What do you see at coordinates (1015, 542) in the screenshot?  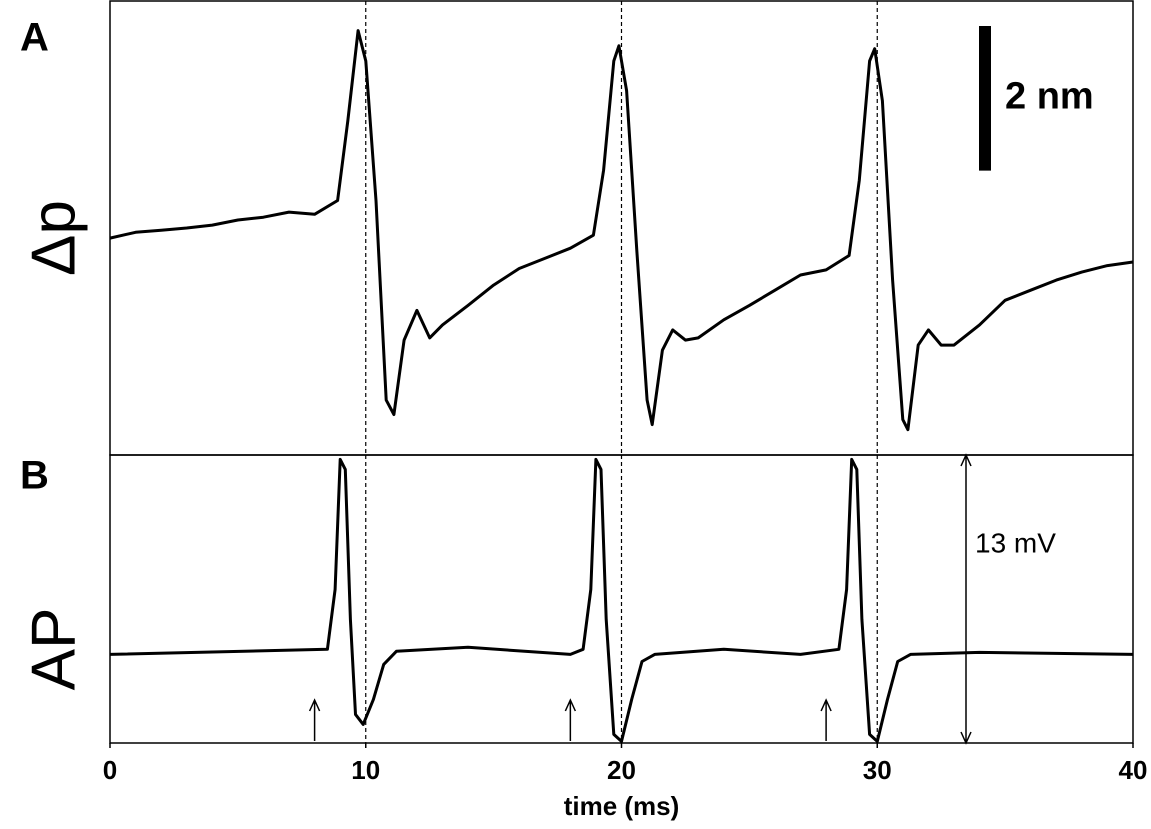 I see `scale-bar-label: 13 mV` at bounding box center [1015, 542].